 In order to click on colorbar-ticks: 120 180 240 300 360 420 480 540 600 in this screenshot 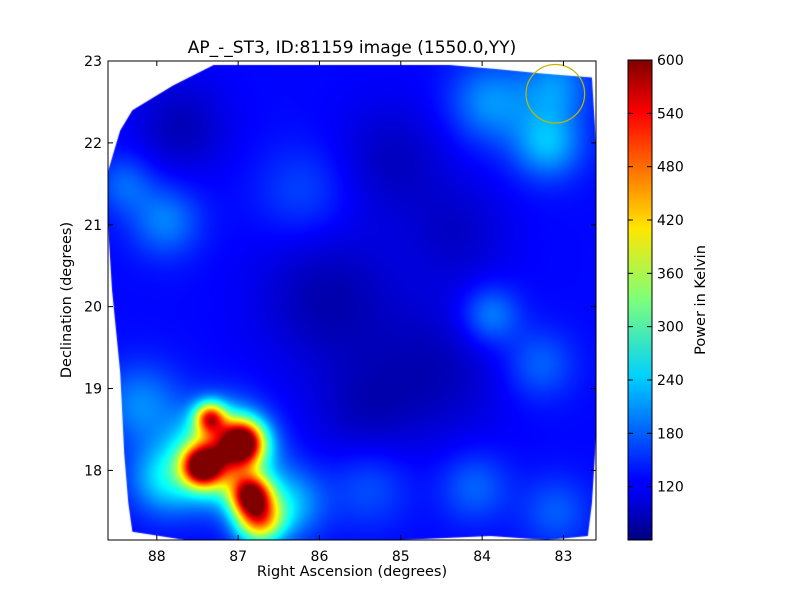, I will do `click(656, 274)`.